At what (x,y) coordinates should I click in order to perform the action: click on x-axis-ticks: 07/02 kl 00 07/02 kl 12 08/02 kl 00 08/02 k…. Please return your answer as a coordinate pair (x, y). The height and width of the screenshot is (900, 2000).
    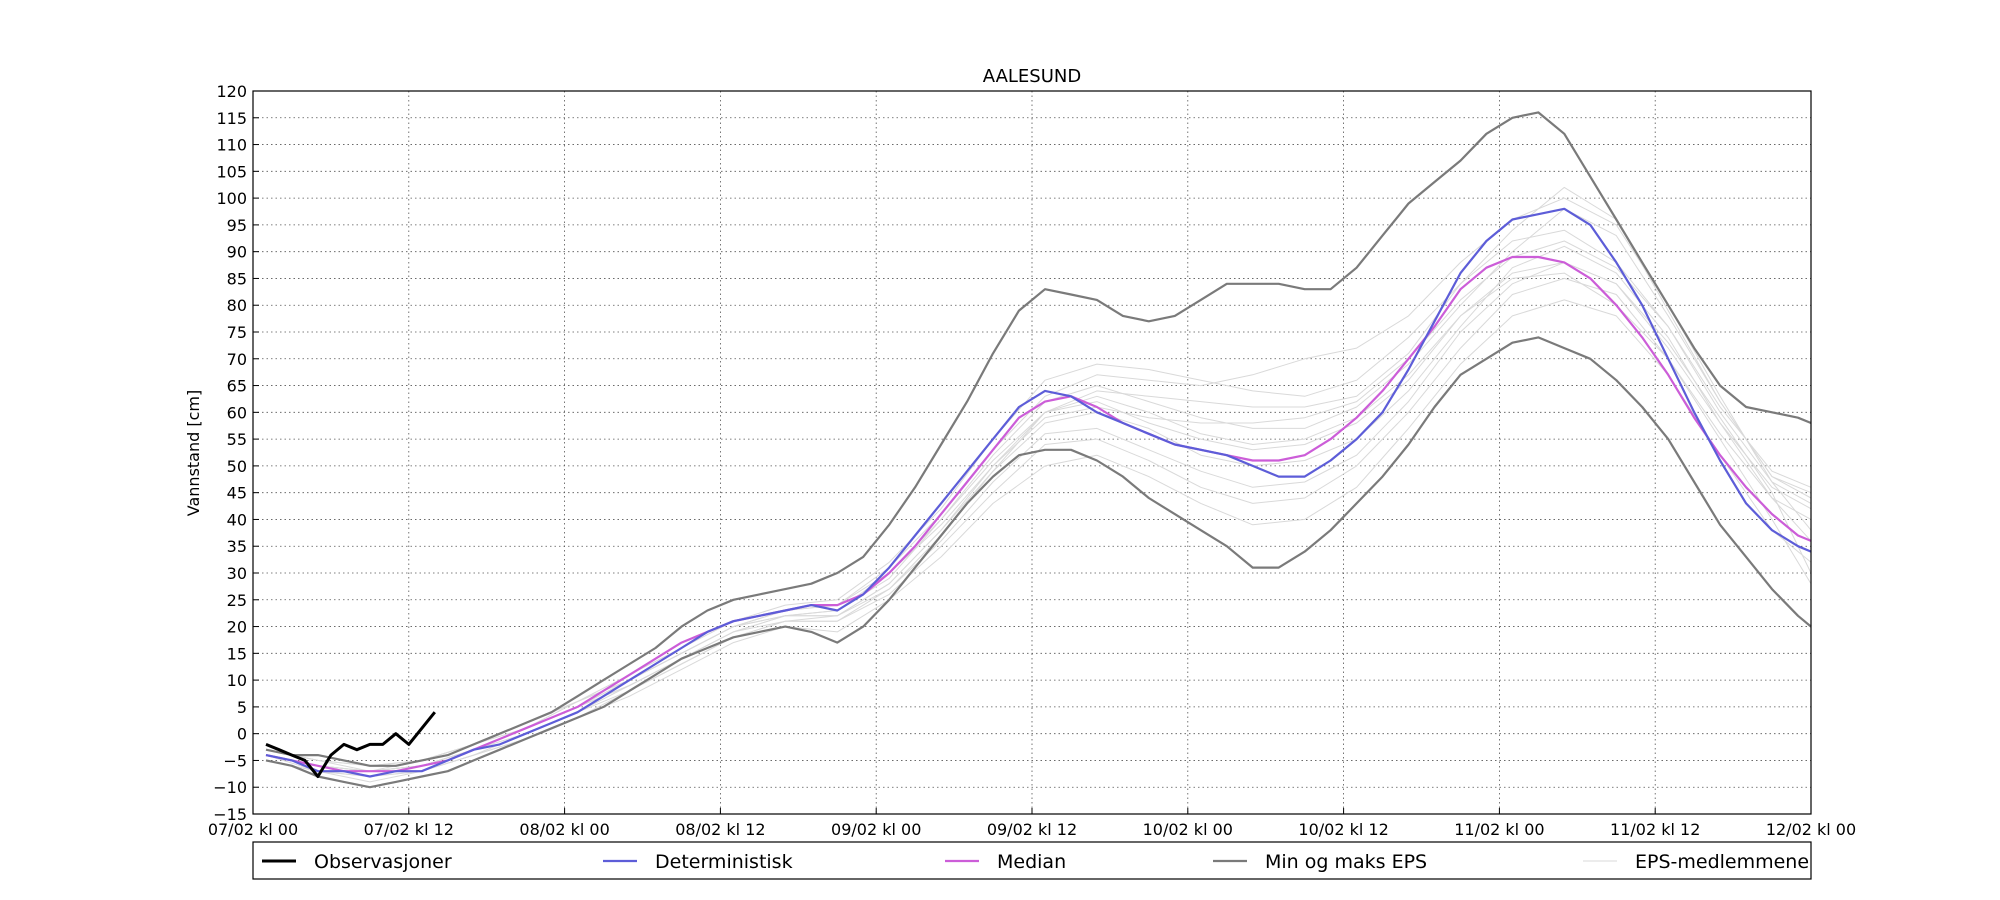
    Looking at the image, I should click on (1032, 823).